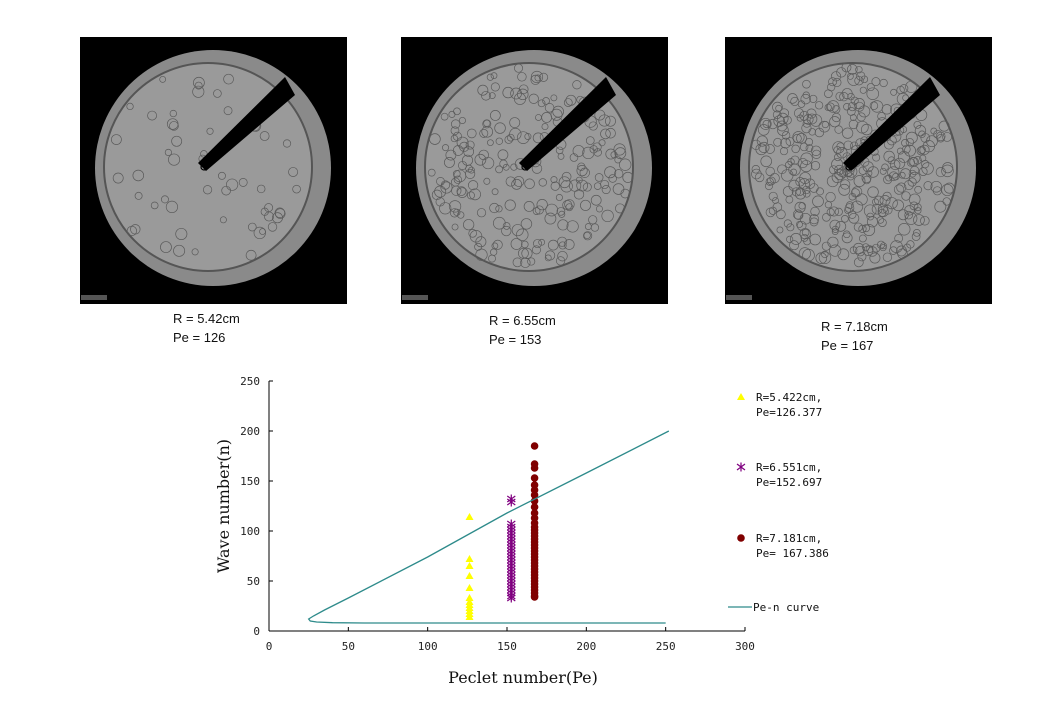 Image resolution: width=1040 pixels, height=720 pixels. What do you see at coordinates (206, 175) in the screenshot?
I see `droplet-photo` at bounding box center [206, 175].